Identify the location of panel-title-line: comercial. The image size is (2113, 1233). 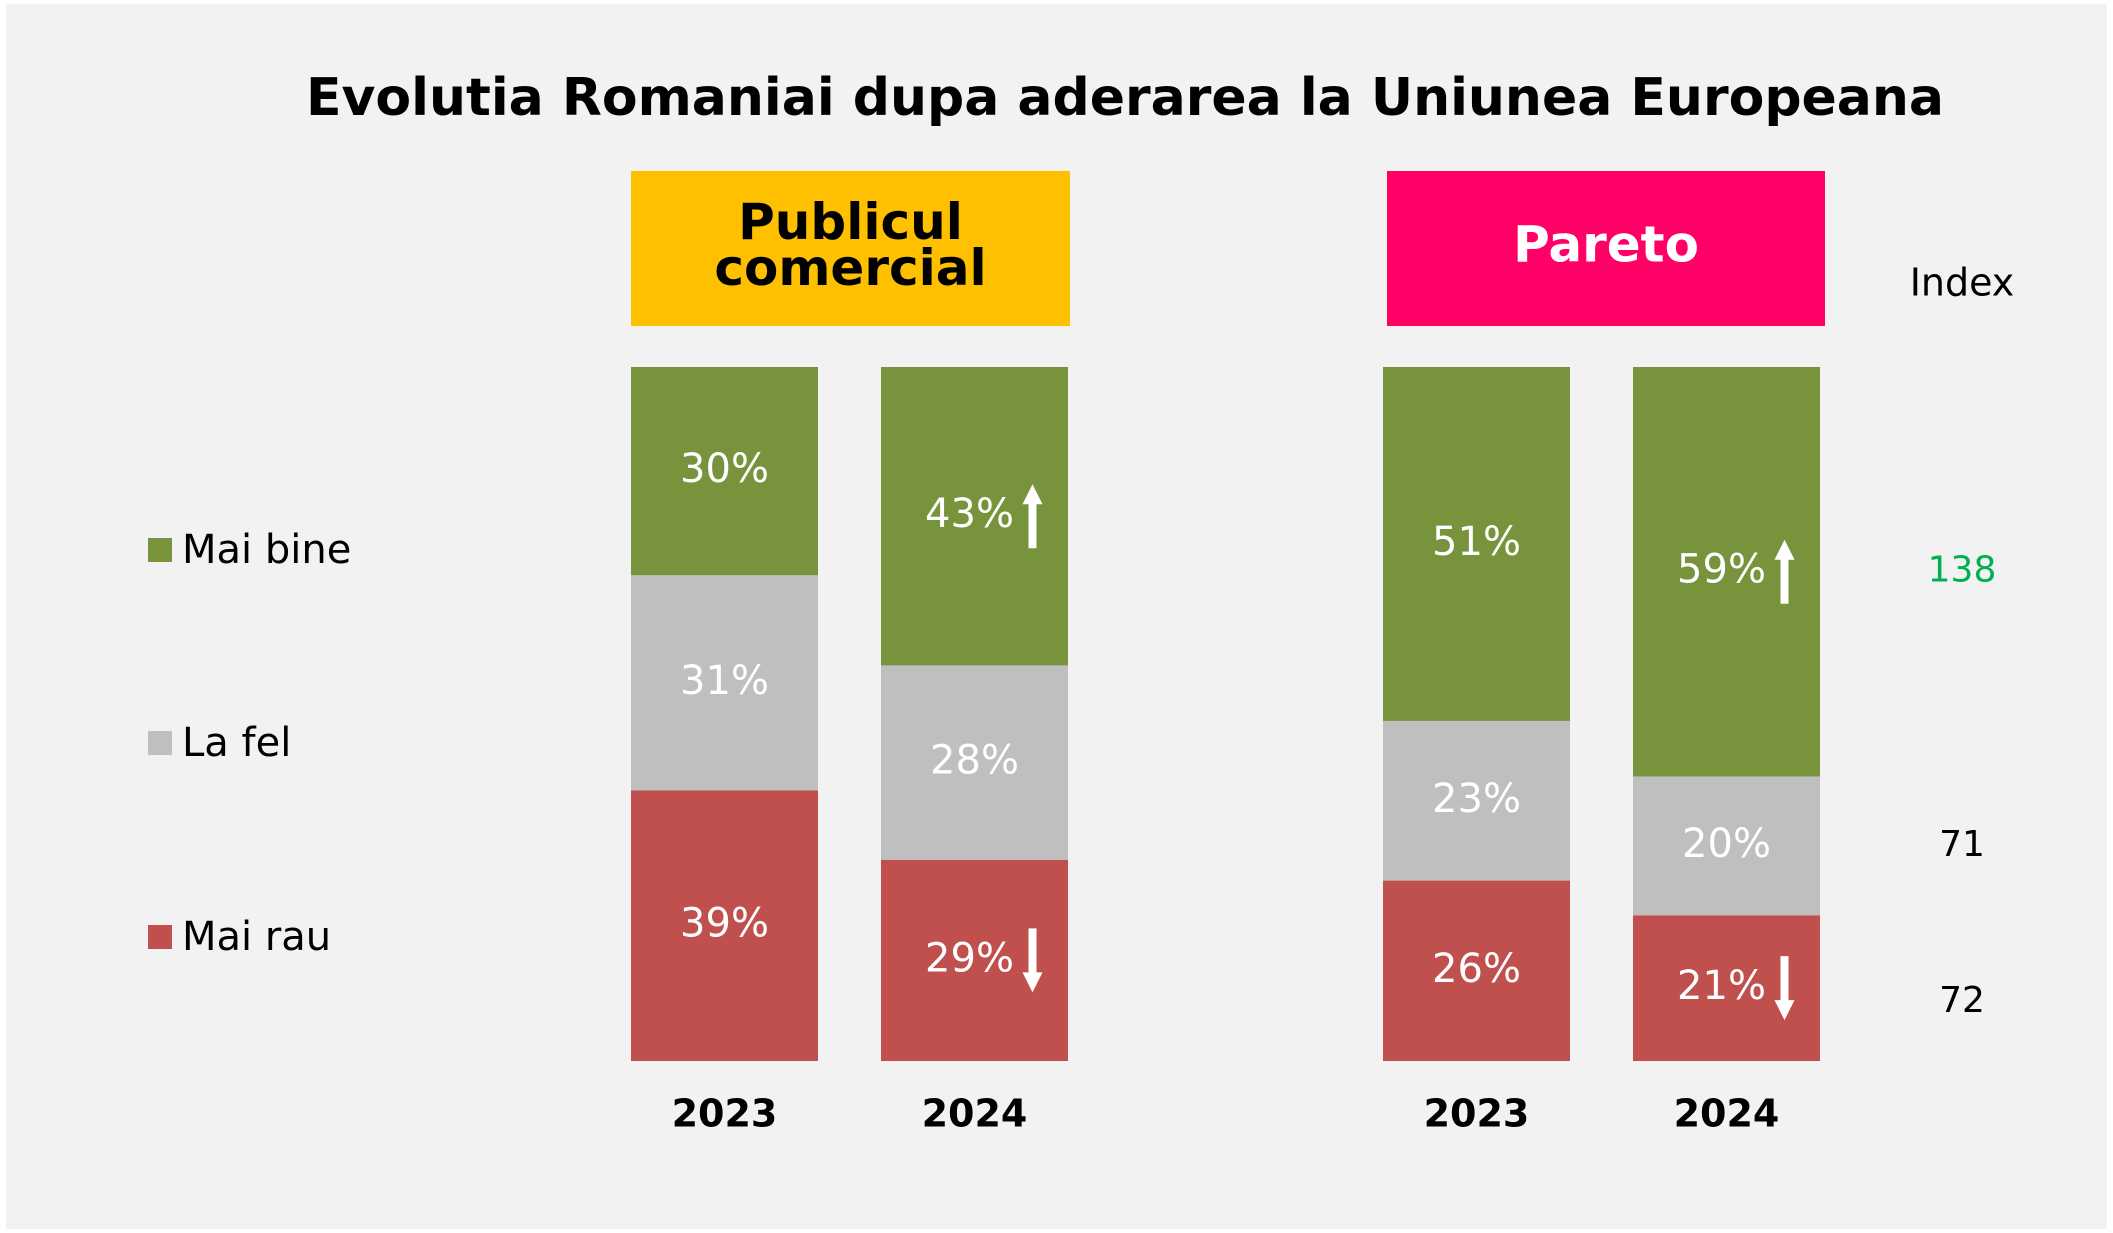
(850, 268).